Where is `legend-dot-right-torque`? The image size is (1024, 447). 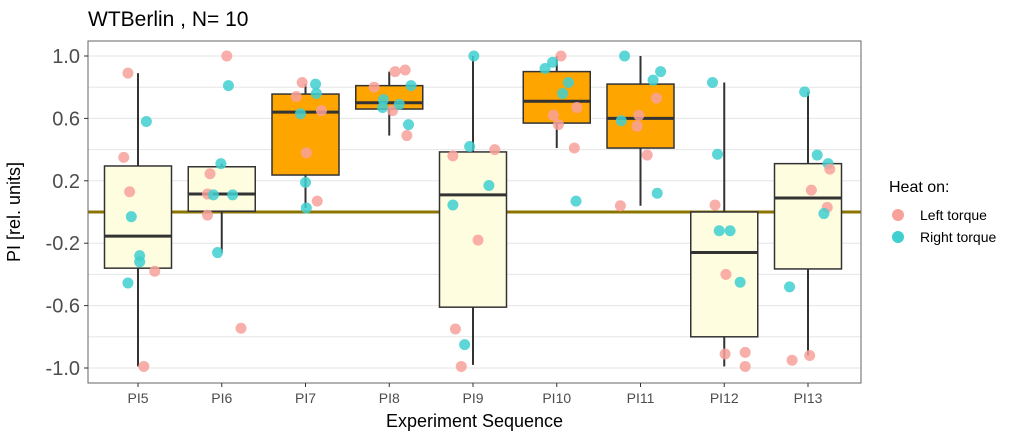 legend-dot-right-torque is located at coordinates (898, 237).